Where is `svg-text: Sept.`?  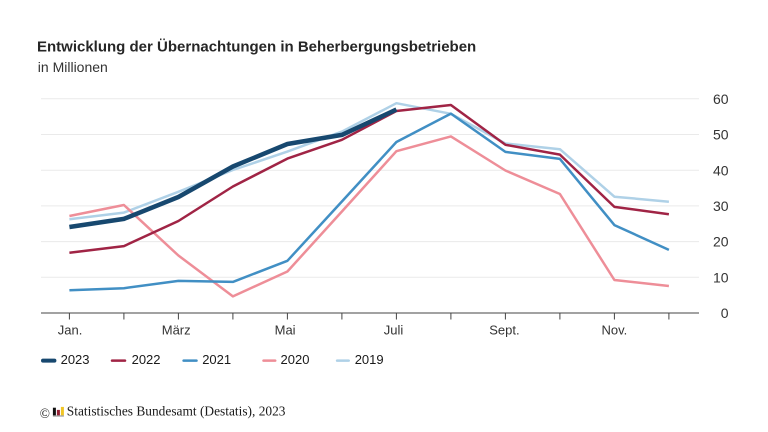
svg-text: Sept. is located at coordinates (504, 330).